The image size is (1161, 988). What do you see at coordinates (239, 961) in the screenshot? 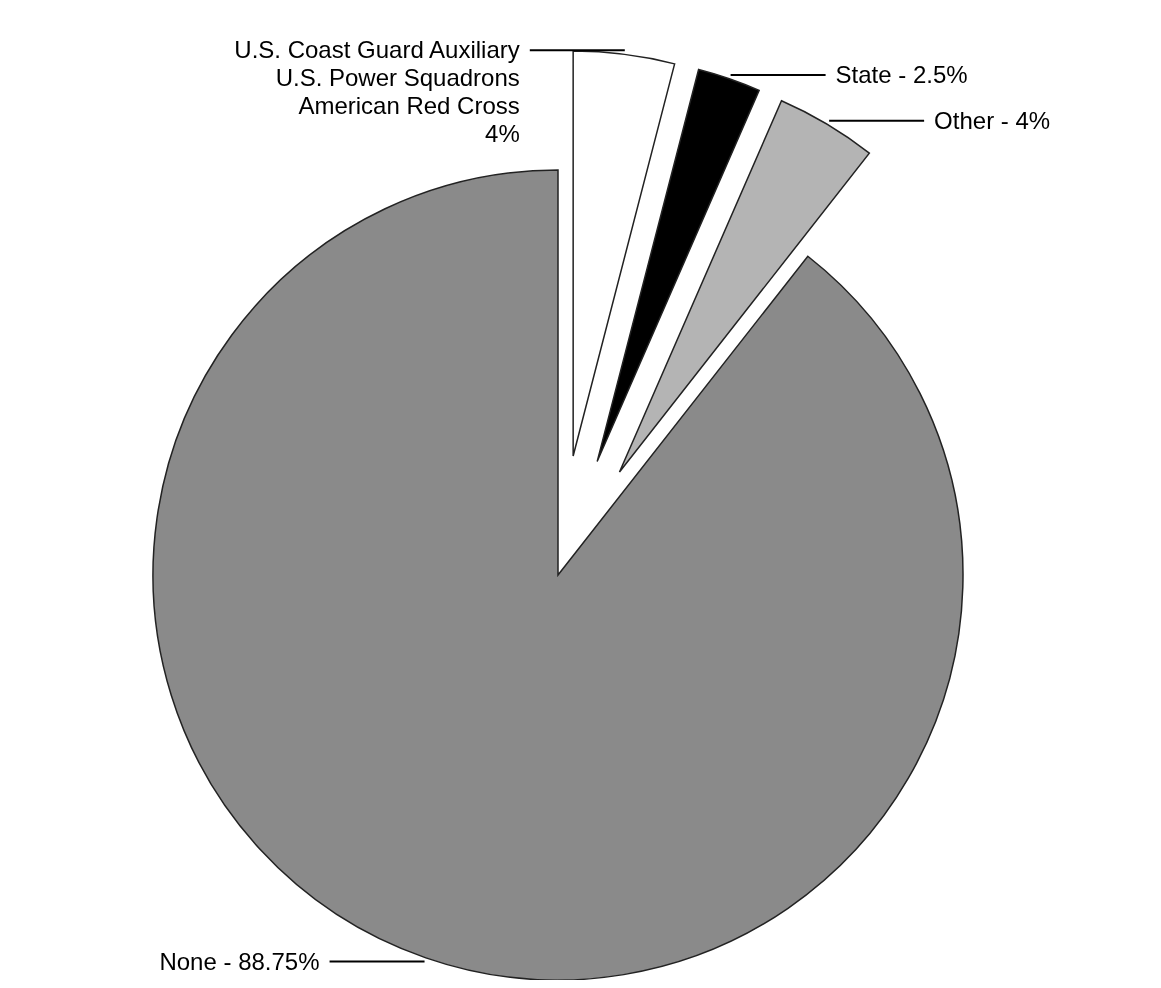
I see `slice-label: None - 88.75%` at bounding box center [239, 961].